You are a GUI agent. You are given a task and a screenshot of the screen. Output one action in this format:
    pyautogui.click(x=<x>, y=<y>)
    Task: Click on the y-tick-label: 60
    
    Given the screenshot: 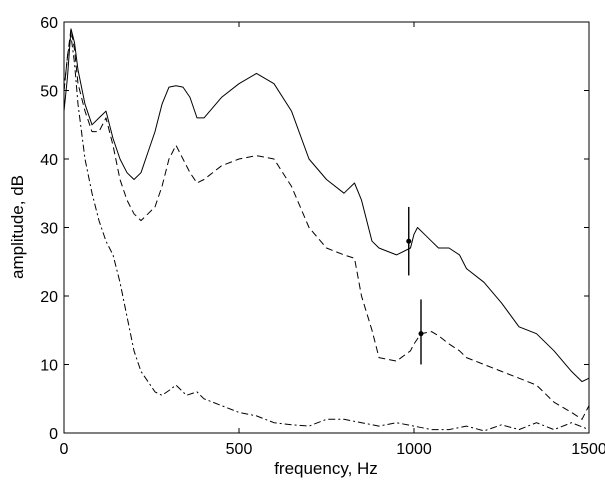 What is the action you would take?
    pyautogui.click(x=49, y=23)
    